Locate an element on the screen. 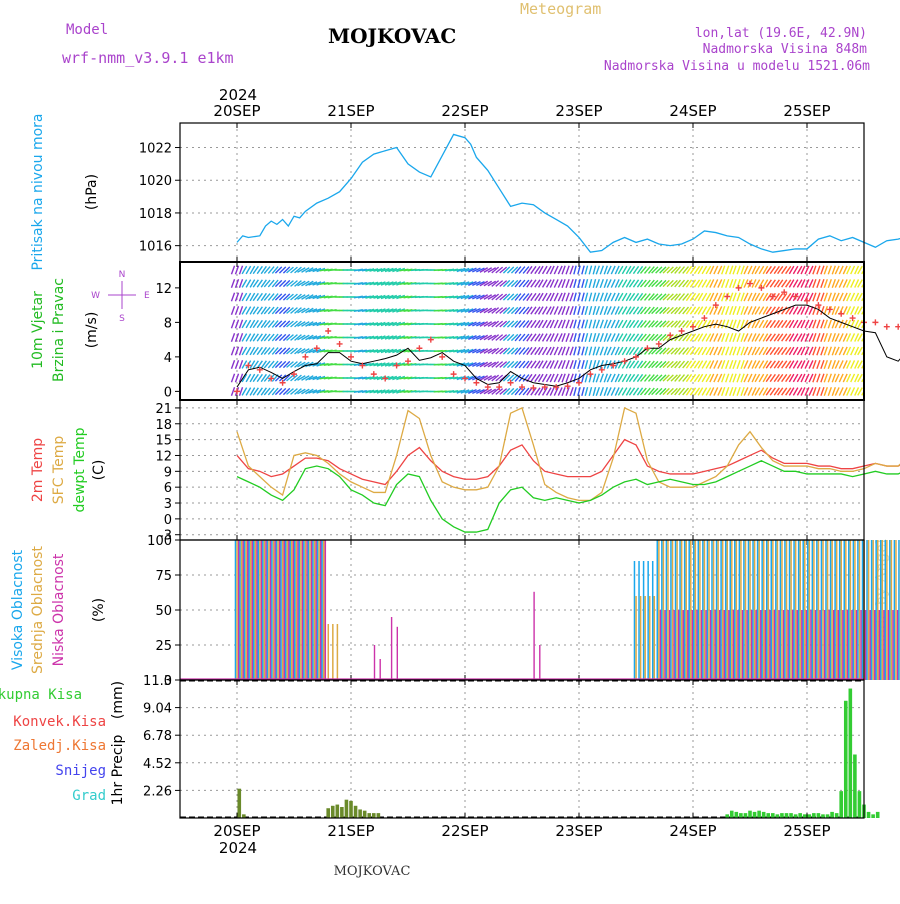  pressure-ytick-label: 1016 is located at coordinates (155, 247).